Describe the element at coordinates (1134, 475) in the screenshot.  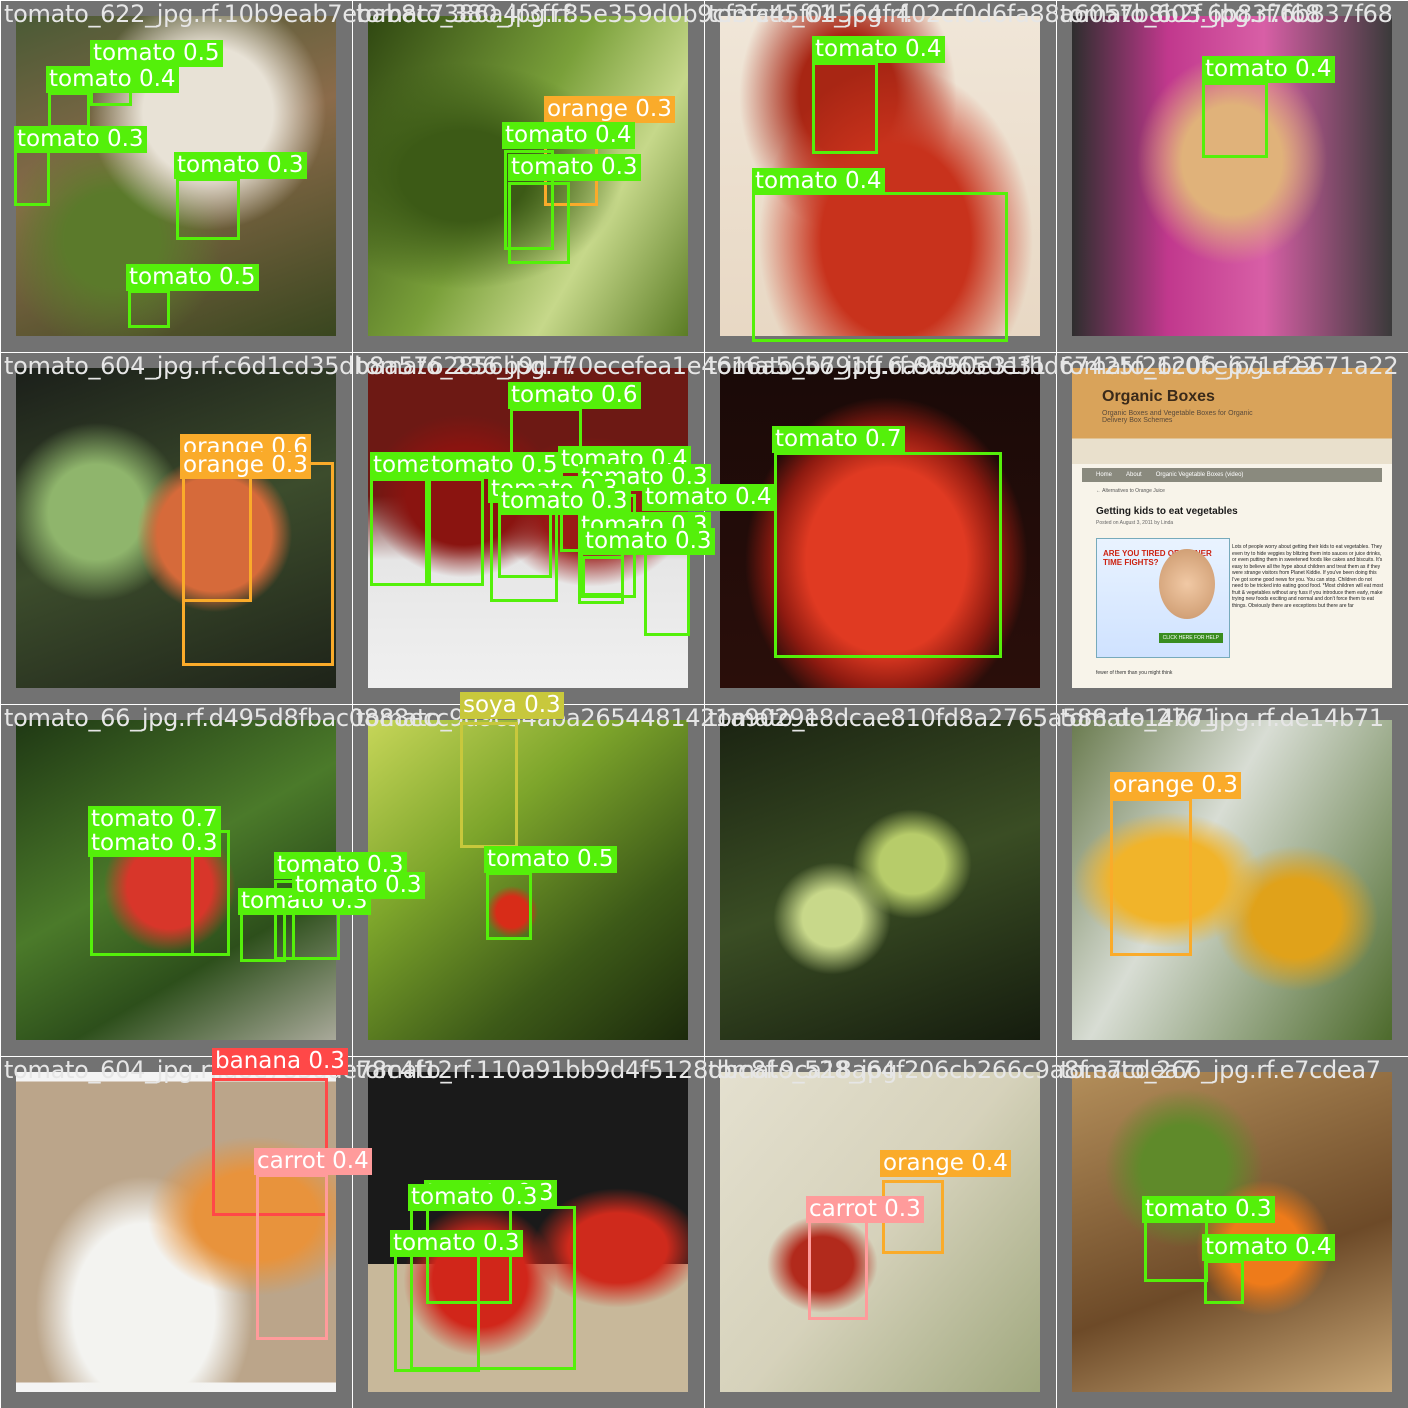
I see `webpage-nav-item: About` at that location.